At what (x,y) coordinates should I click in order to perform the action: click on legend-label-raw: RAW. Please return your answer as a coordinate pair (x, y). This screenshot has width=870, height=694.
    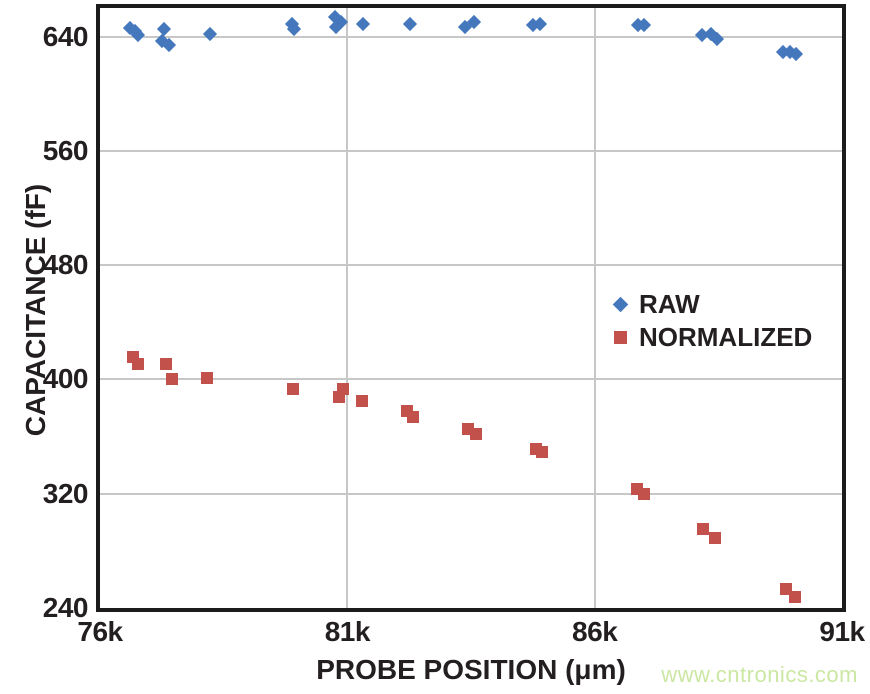
    Looking at the image, I should click on (669, 304).